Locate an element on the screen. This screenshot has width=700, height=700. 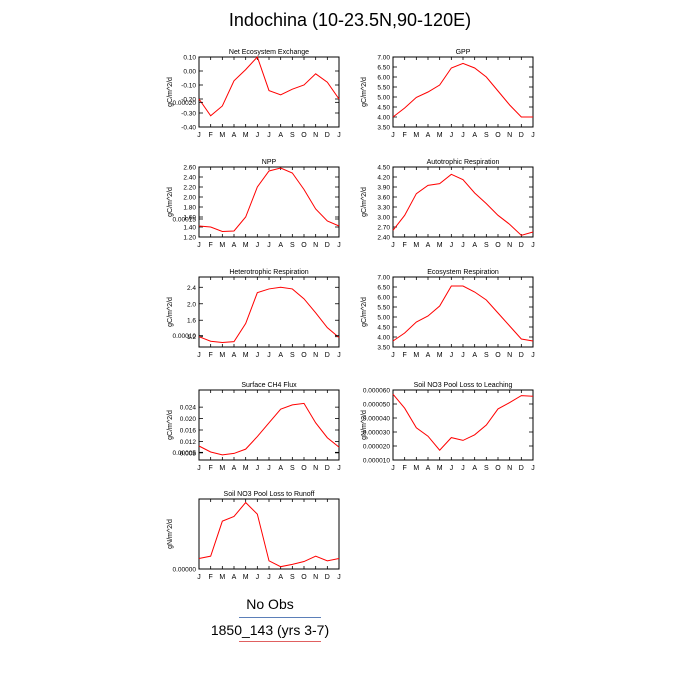
y-tick-label: 0.00010 is located at coordinates (185, 336).